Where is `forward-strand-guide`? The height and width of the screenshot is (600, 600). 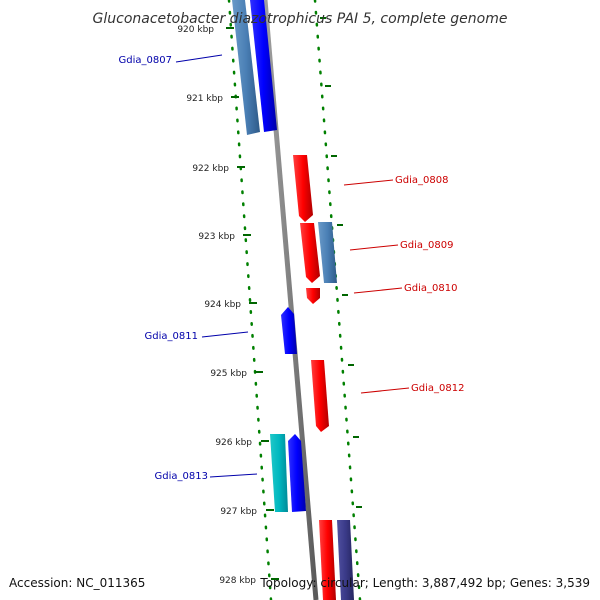 forward-strand-guide is located at coordinates (337, 300).